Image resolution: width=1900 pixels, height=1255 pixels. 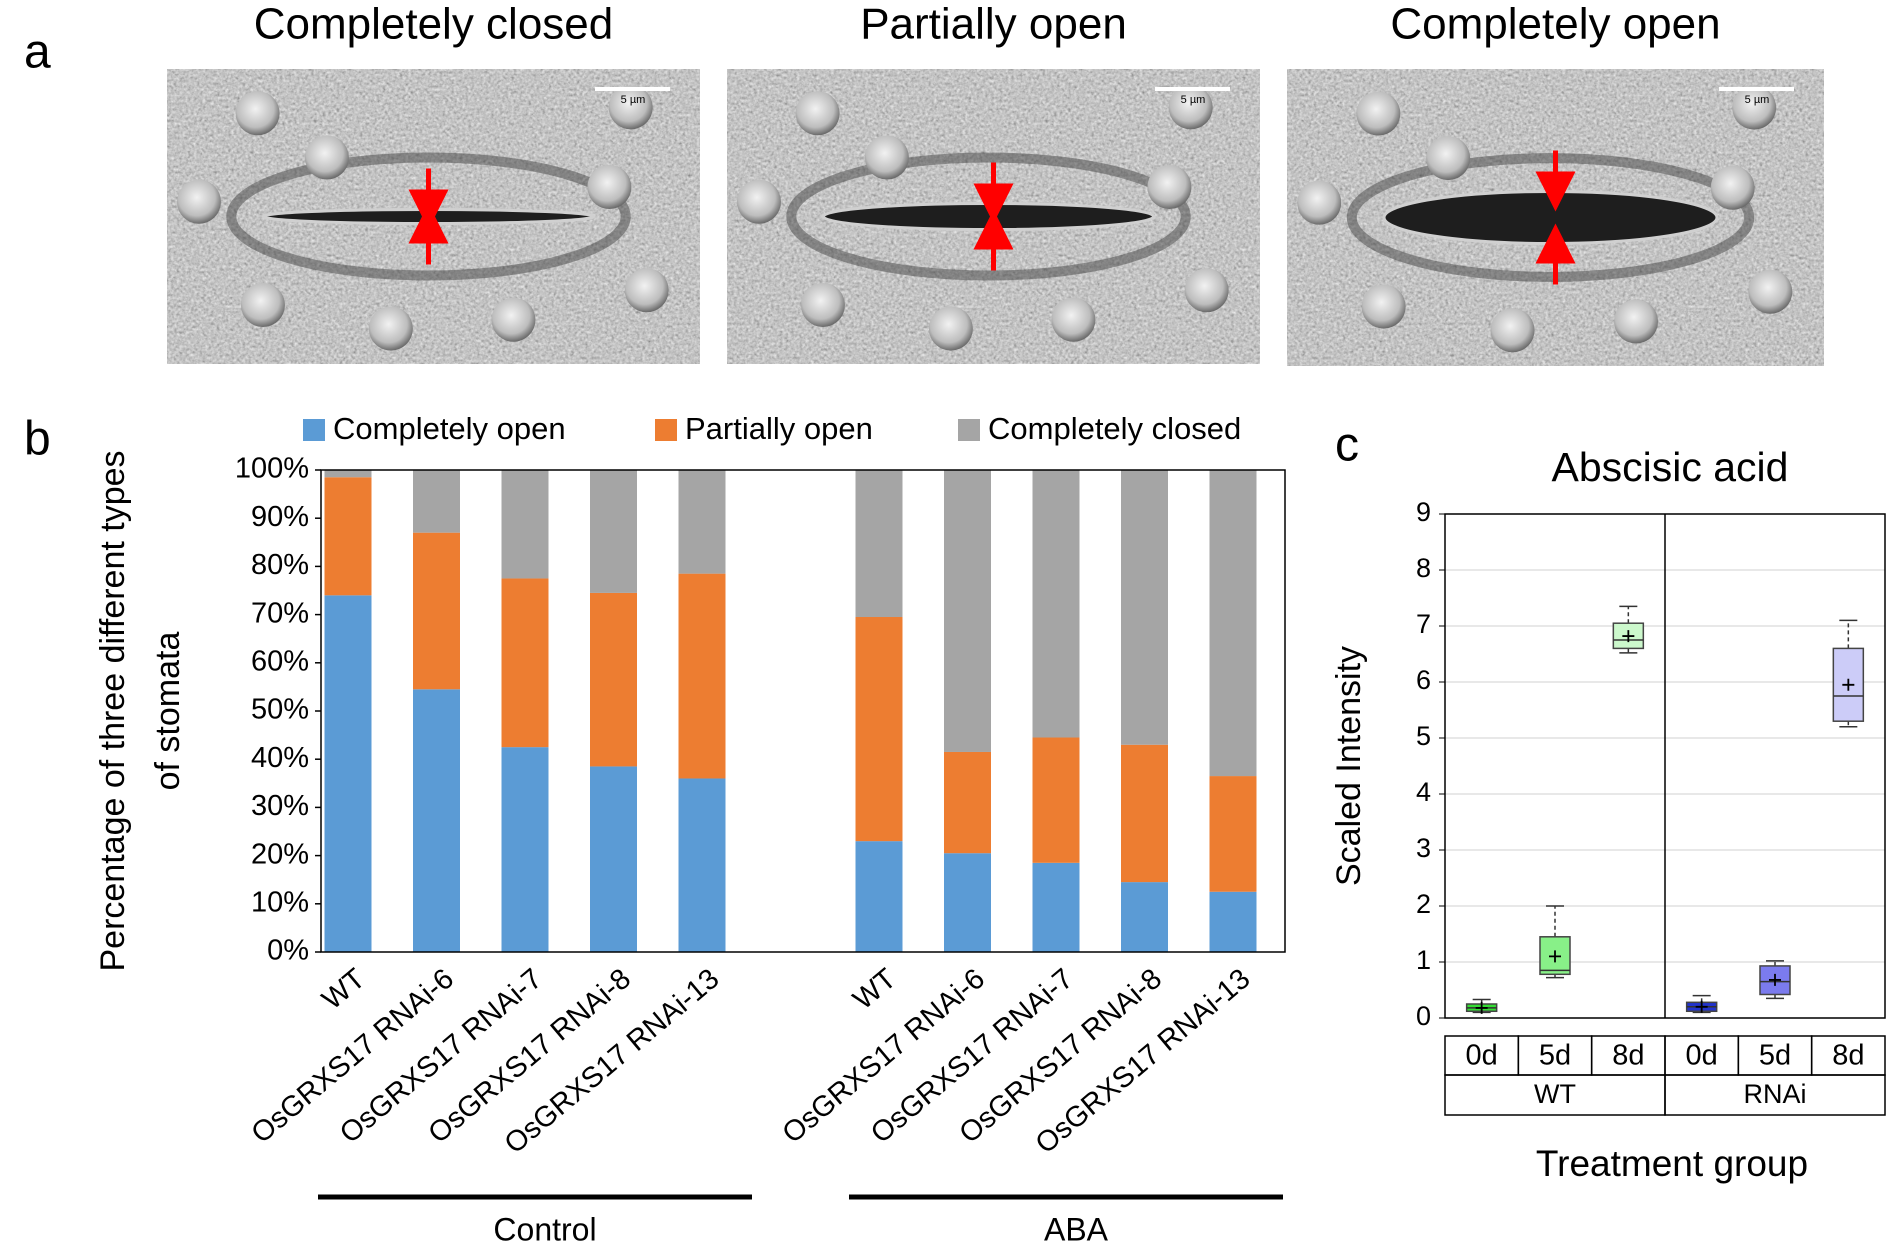 What do you see at coordinates (37, 52) in the screenshot?
I see `panel-label: a` at bounding box center [37, 52].